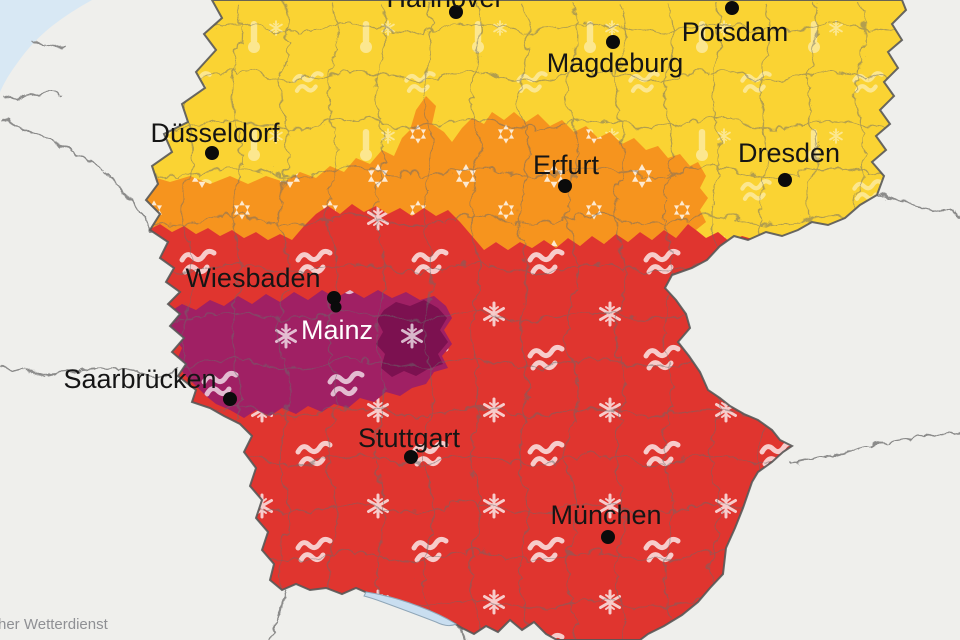 This screenshot has height=640, width=960. I want to click on city-wiesbaden: Wiesbaden, so click(263, 288).